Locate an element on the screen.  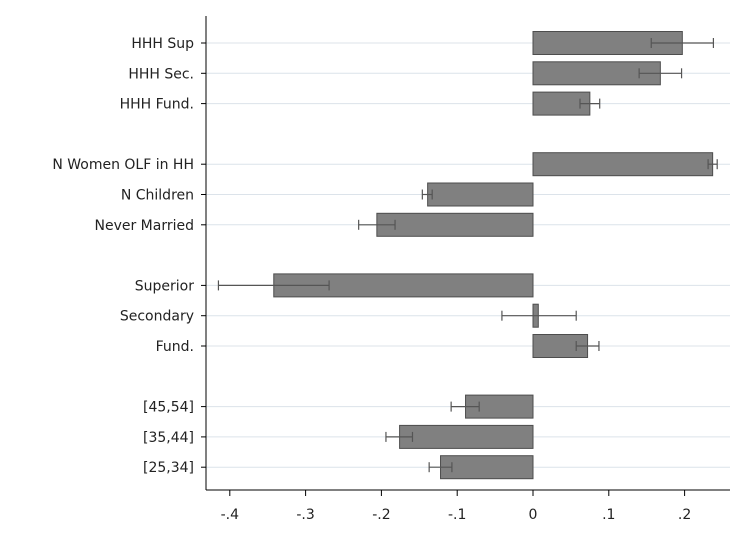
category-label-8: Fund. is located at coordinates (175, 347).